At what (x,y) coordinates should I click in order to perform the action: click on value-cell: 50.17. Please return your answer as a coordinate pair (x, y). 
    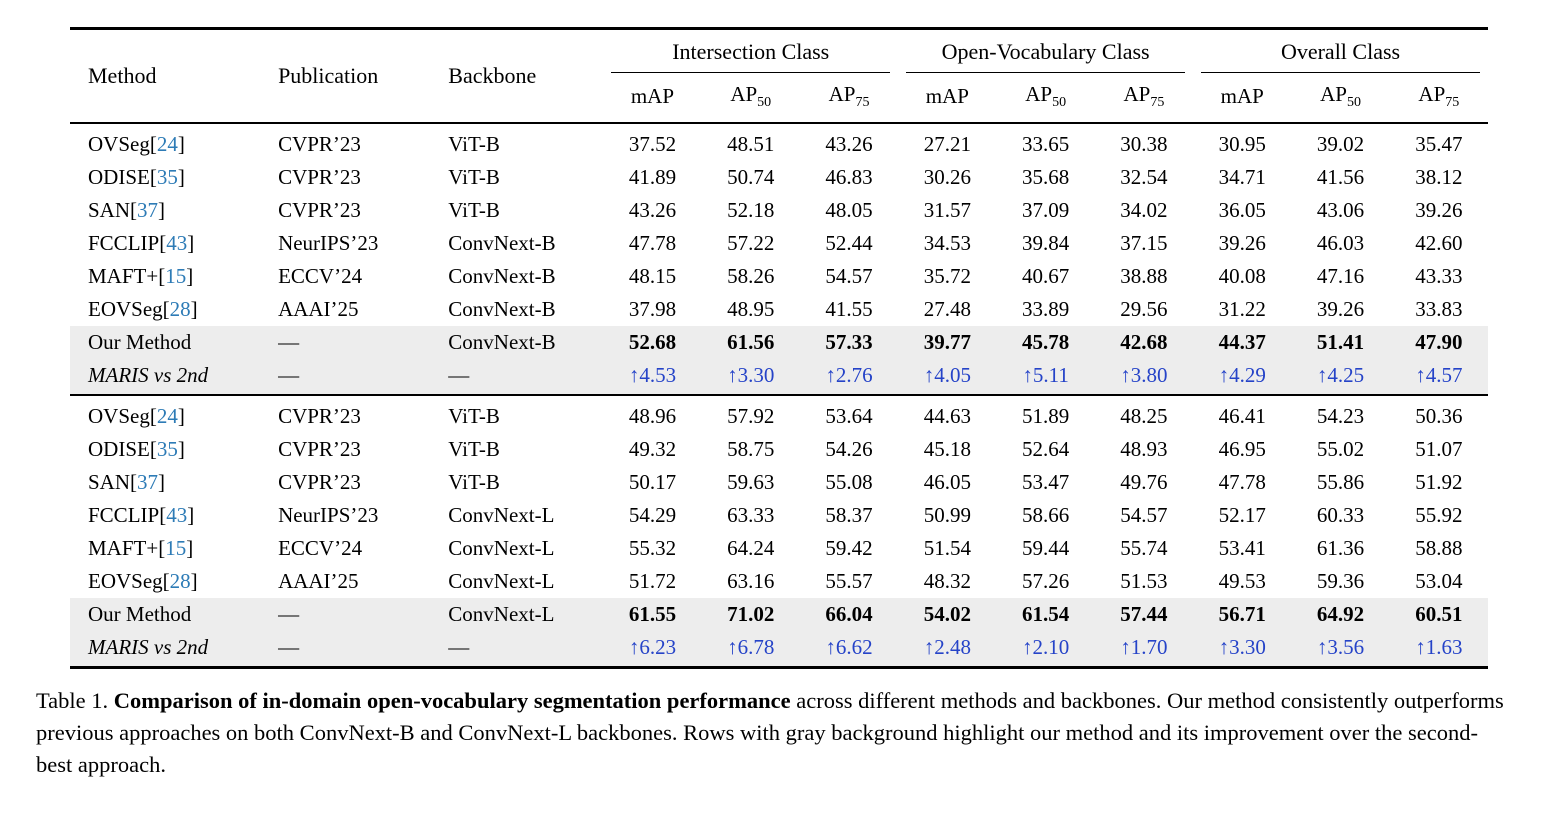
    Looking at the image, I should click on (652, 482).